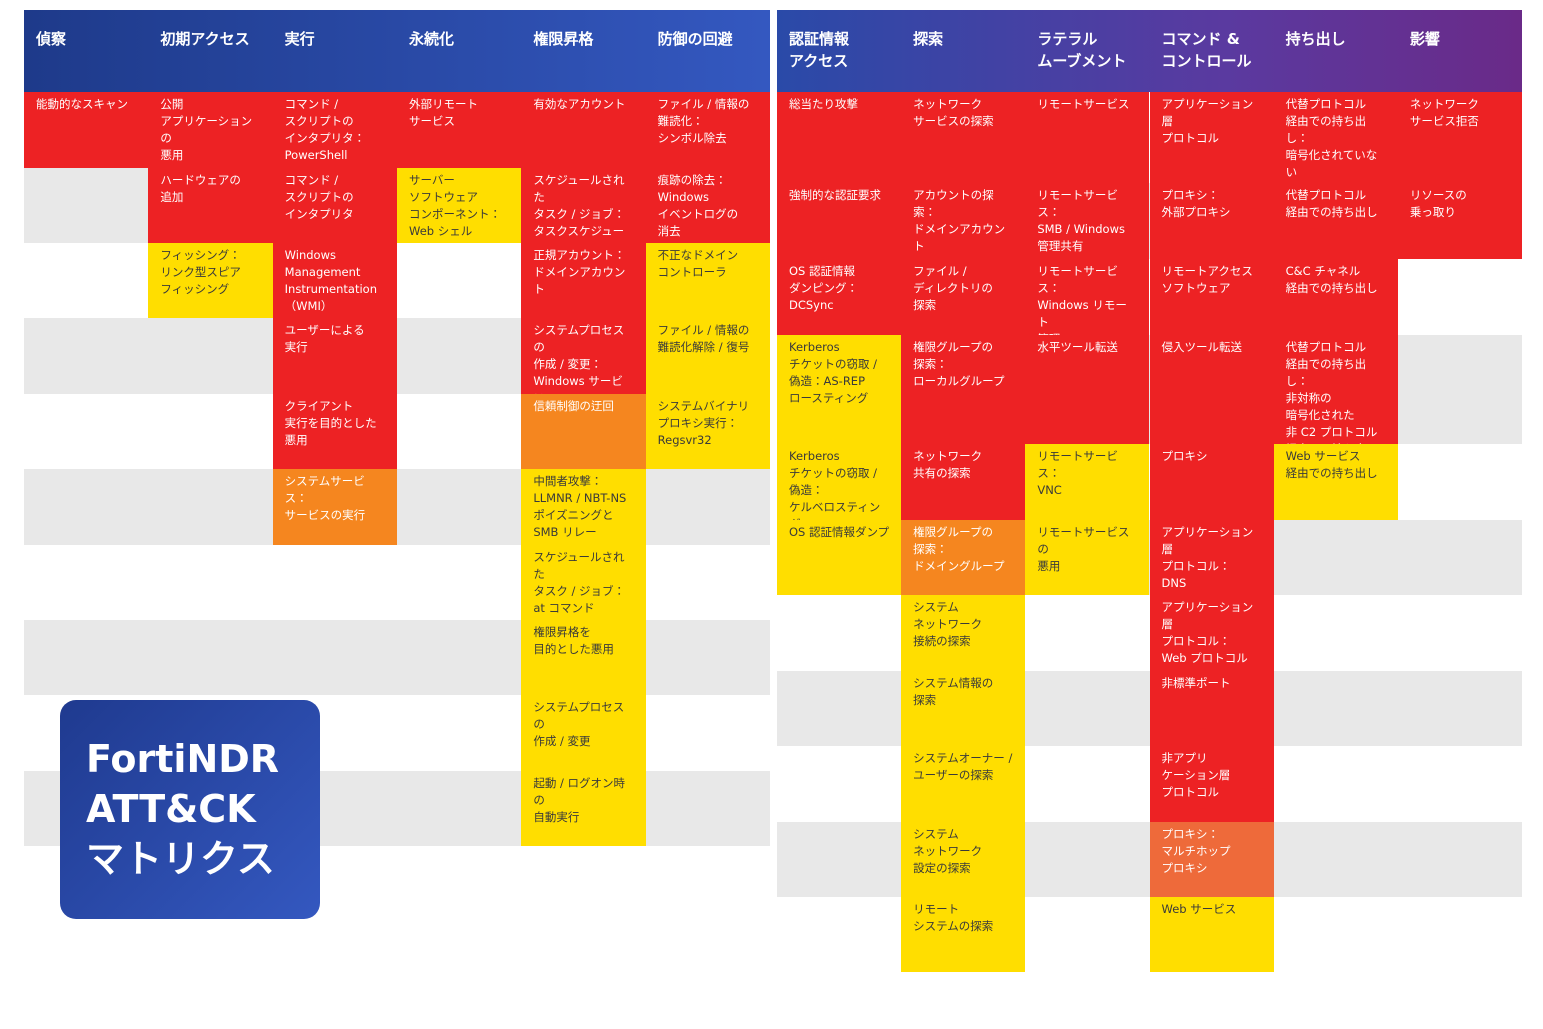 The image size is (1543, 1029). I want to click on technique-cell: 代替プロトコル 経由での持ち出し, so click(1335, 221).